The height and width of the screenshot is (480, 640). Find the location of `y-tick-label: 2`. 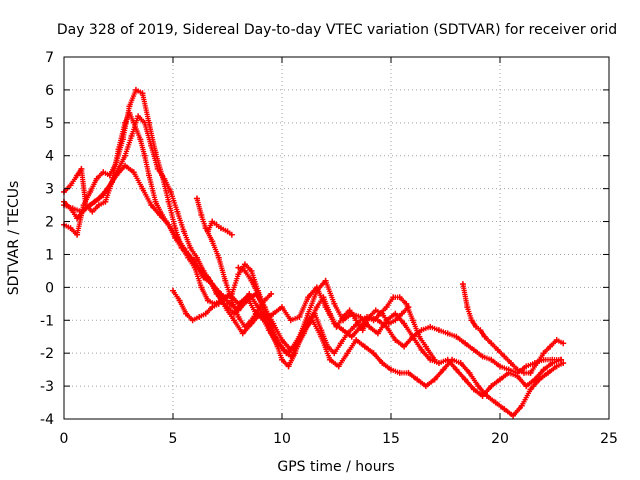

y-tick-label: 2 is located at coordinates (49, 223).